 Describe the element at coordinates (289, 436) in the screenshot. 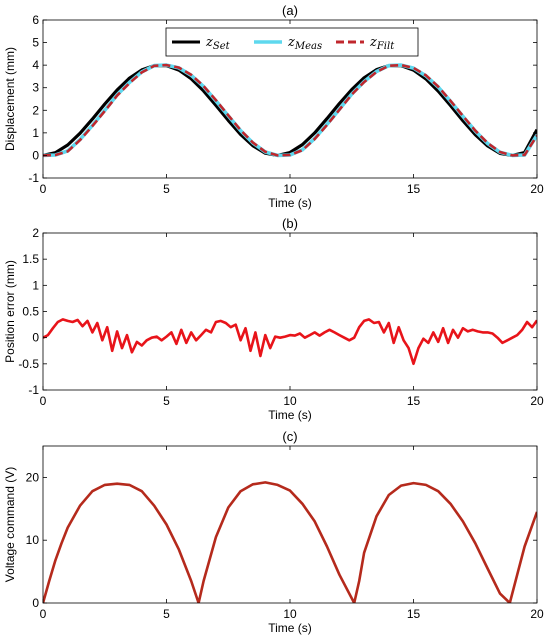

I see `panel-title: (c)` at that location.